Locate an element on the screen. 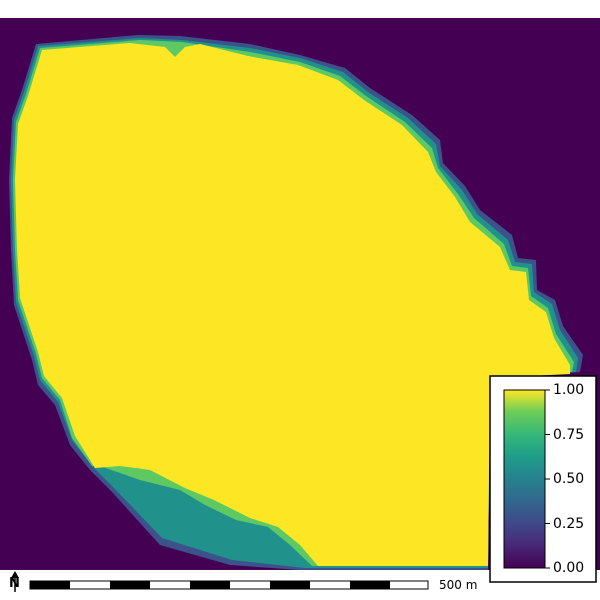 Image resolution: width=600 pixels, height=600 pixels. legend-tick-label: 1.00 is located at coordinates (569, 390).